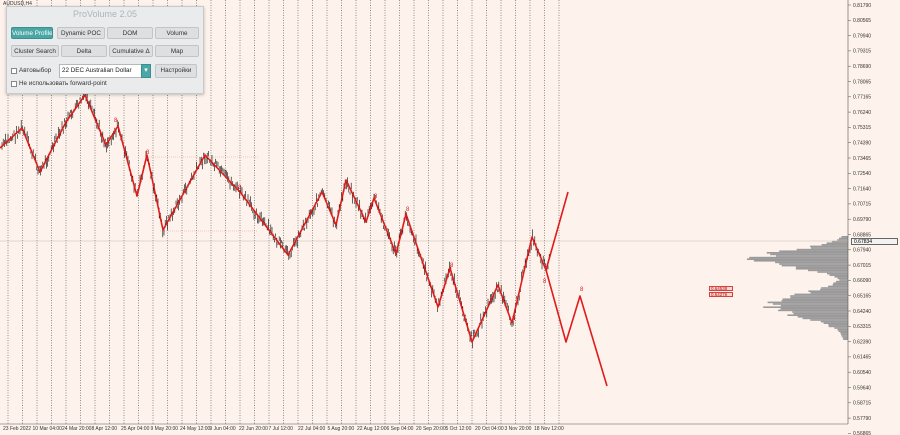 The height and width of the screenshot is (435, 900). I want to click on map-button: Map, so click(177, 51).